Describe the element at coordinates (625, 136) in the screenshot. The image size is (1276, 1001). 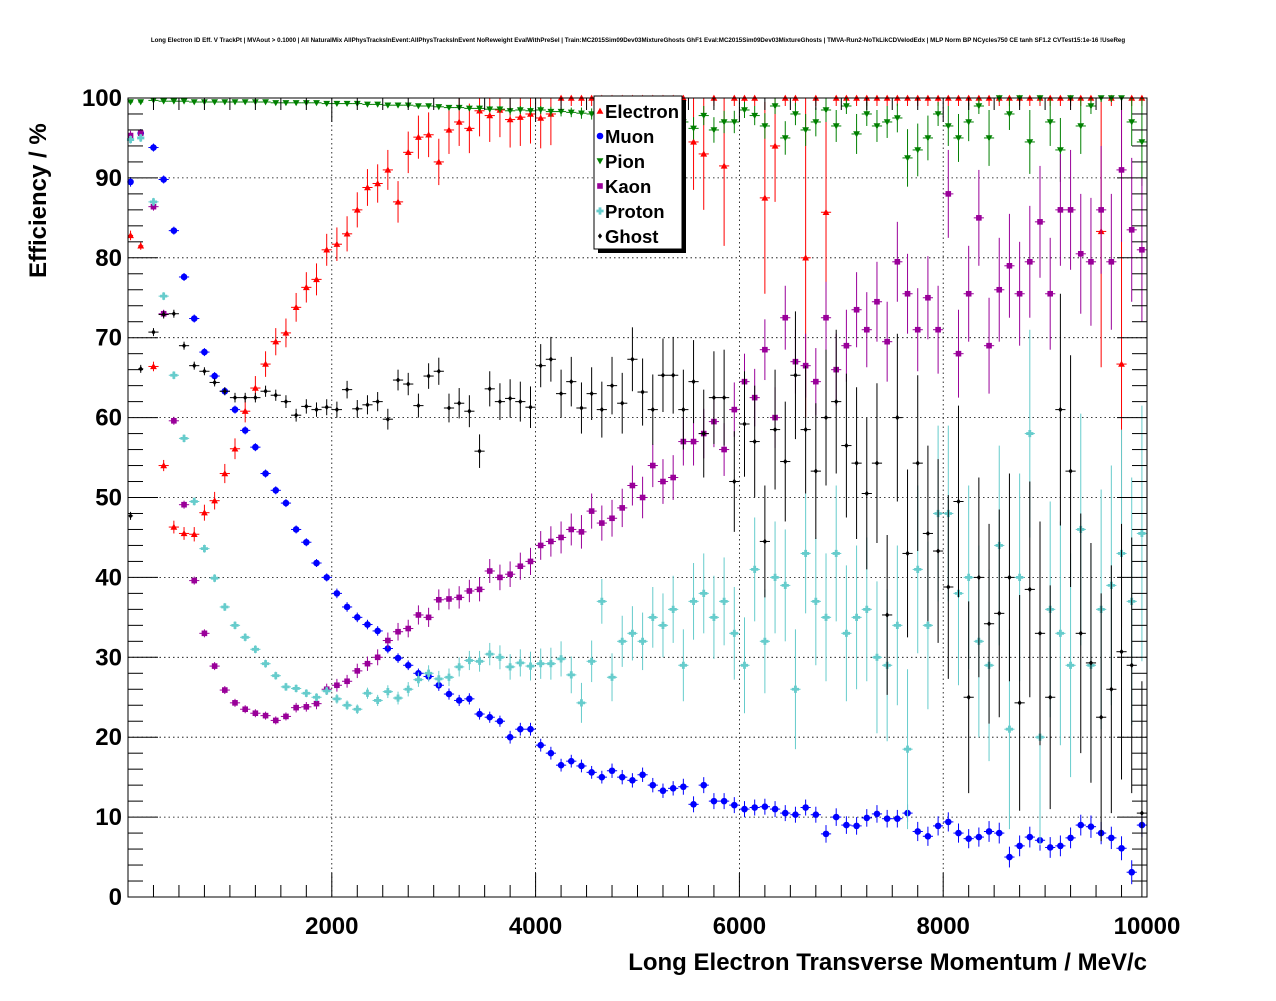
I see `legend-entry-muon: Muon` at that location.